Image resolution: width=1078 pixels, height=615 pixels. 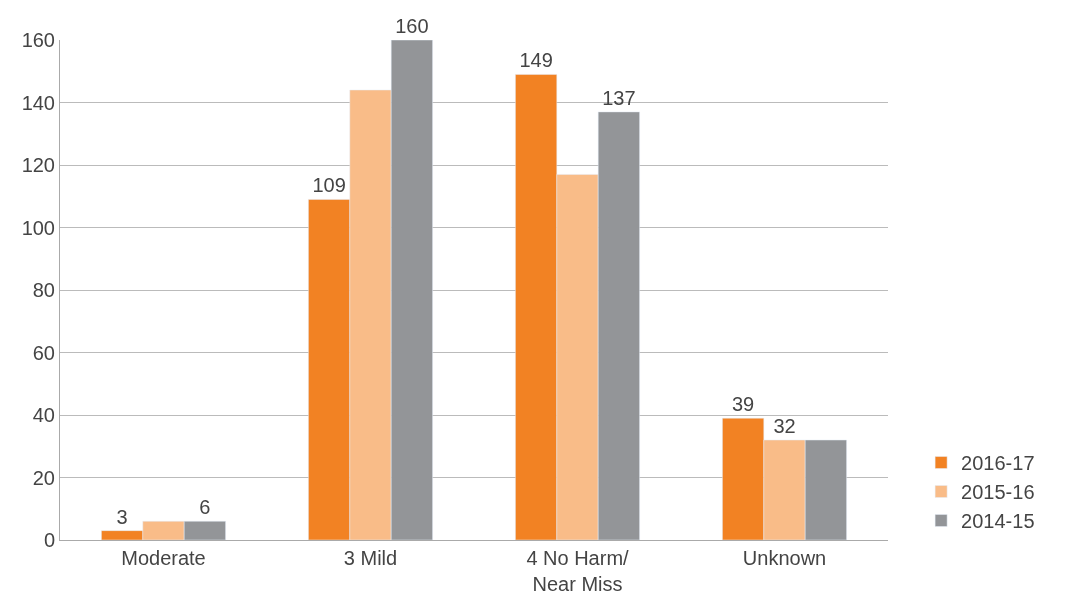 What do you see at coordinates (370, 558) in the screenshot?
I see `x-tick-label: 3 Mild` at bounding box center [370, 558].